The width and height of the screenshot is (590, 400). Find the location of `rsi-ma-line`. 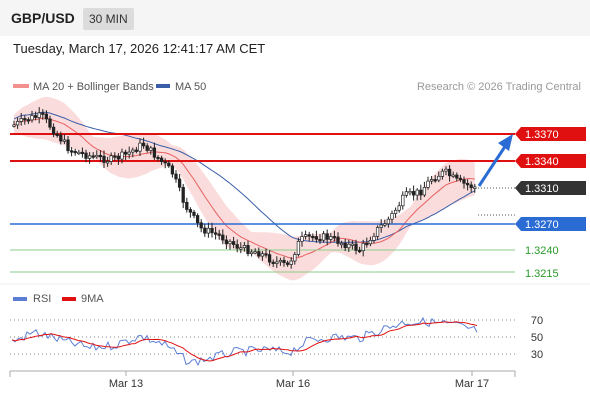

rsi-ma-line is located at coordinates (244, 341).